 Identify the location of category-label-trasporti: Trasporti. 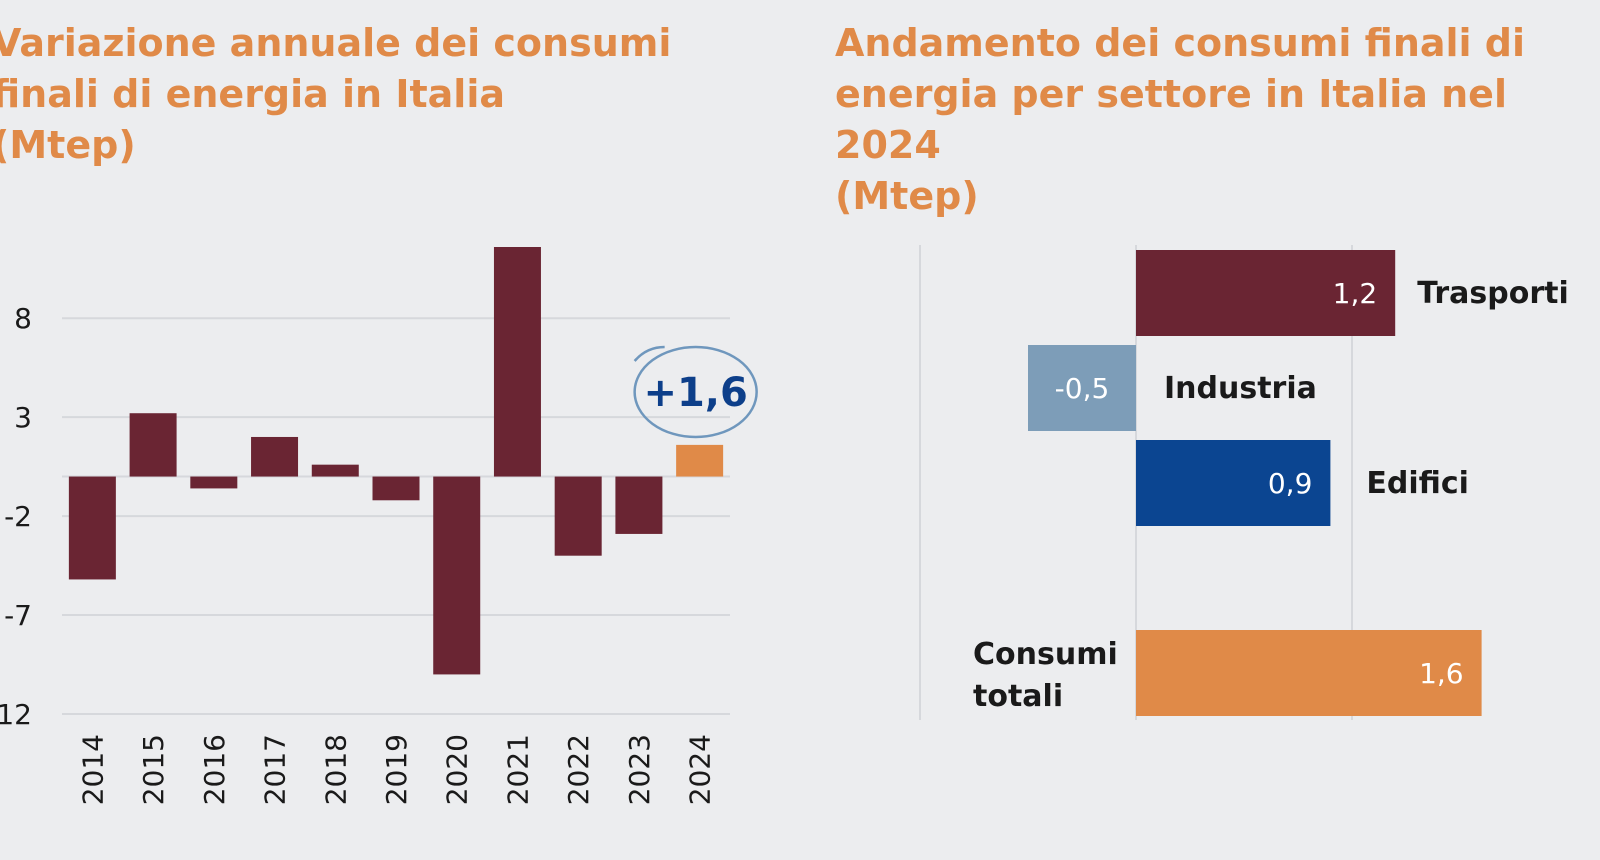
(1493, 293).